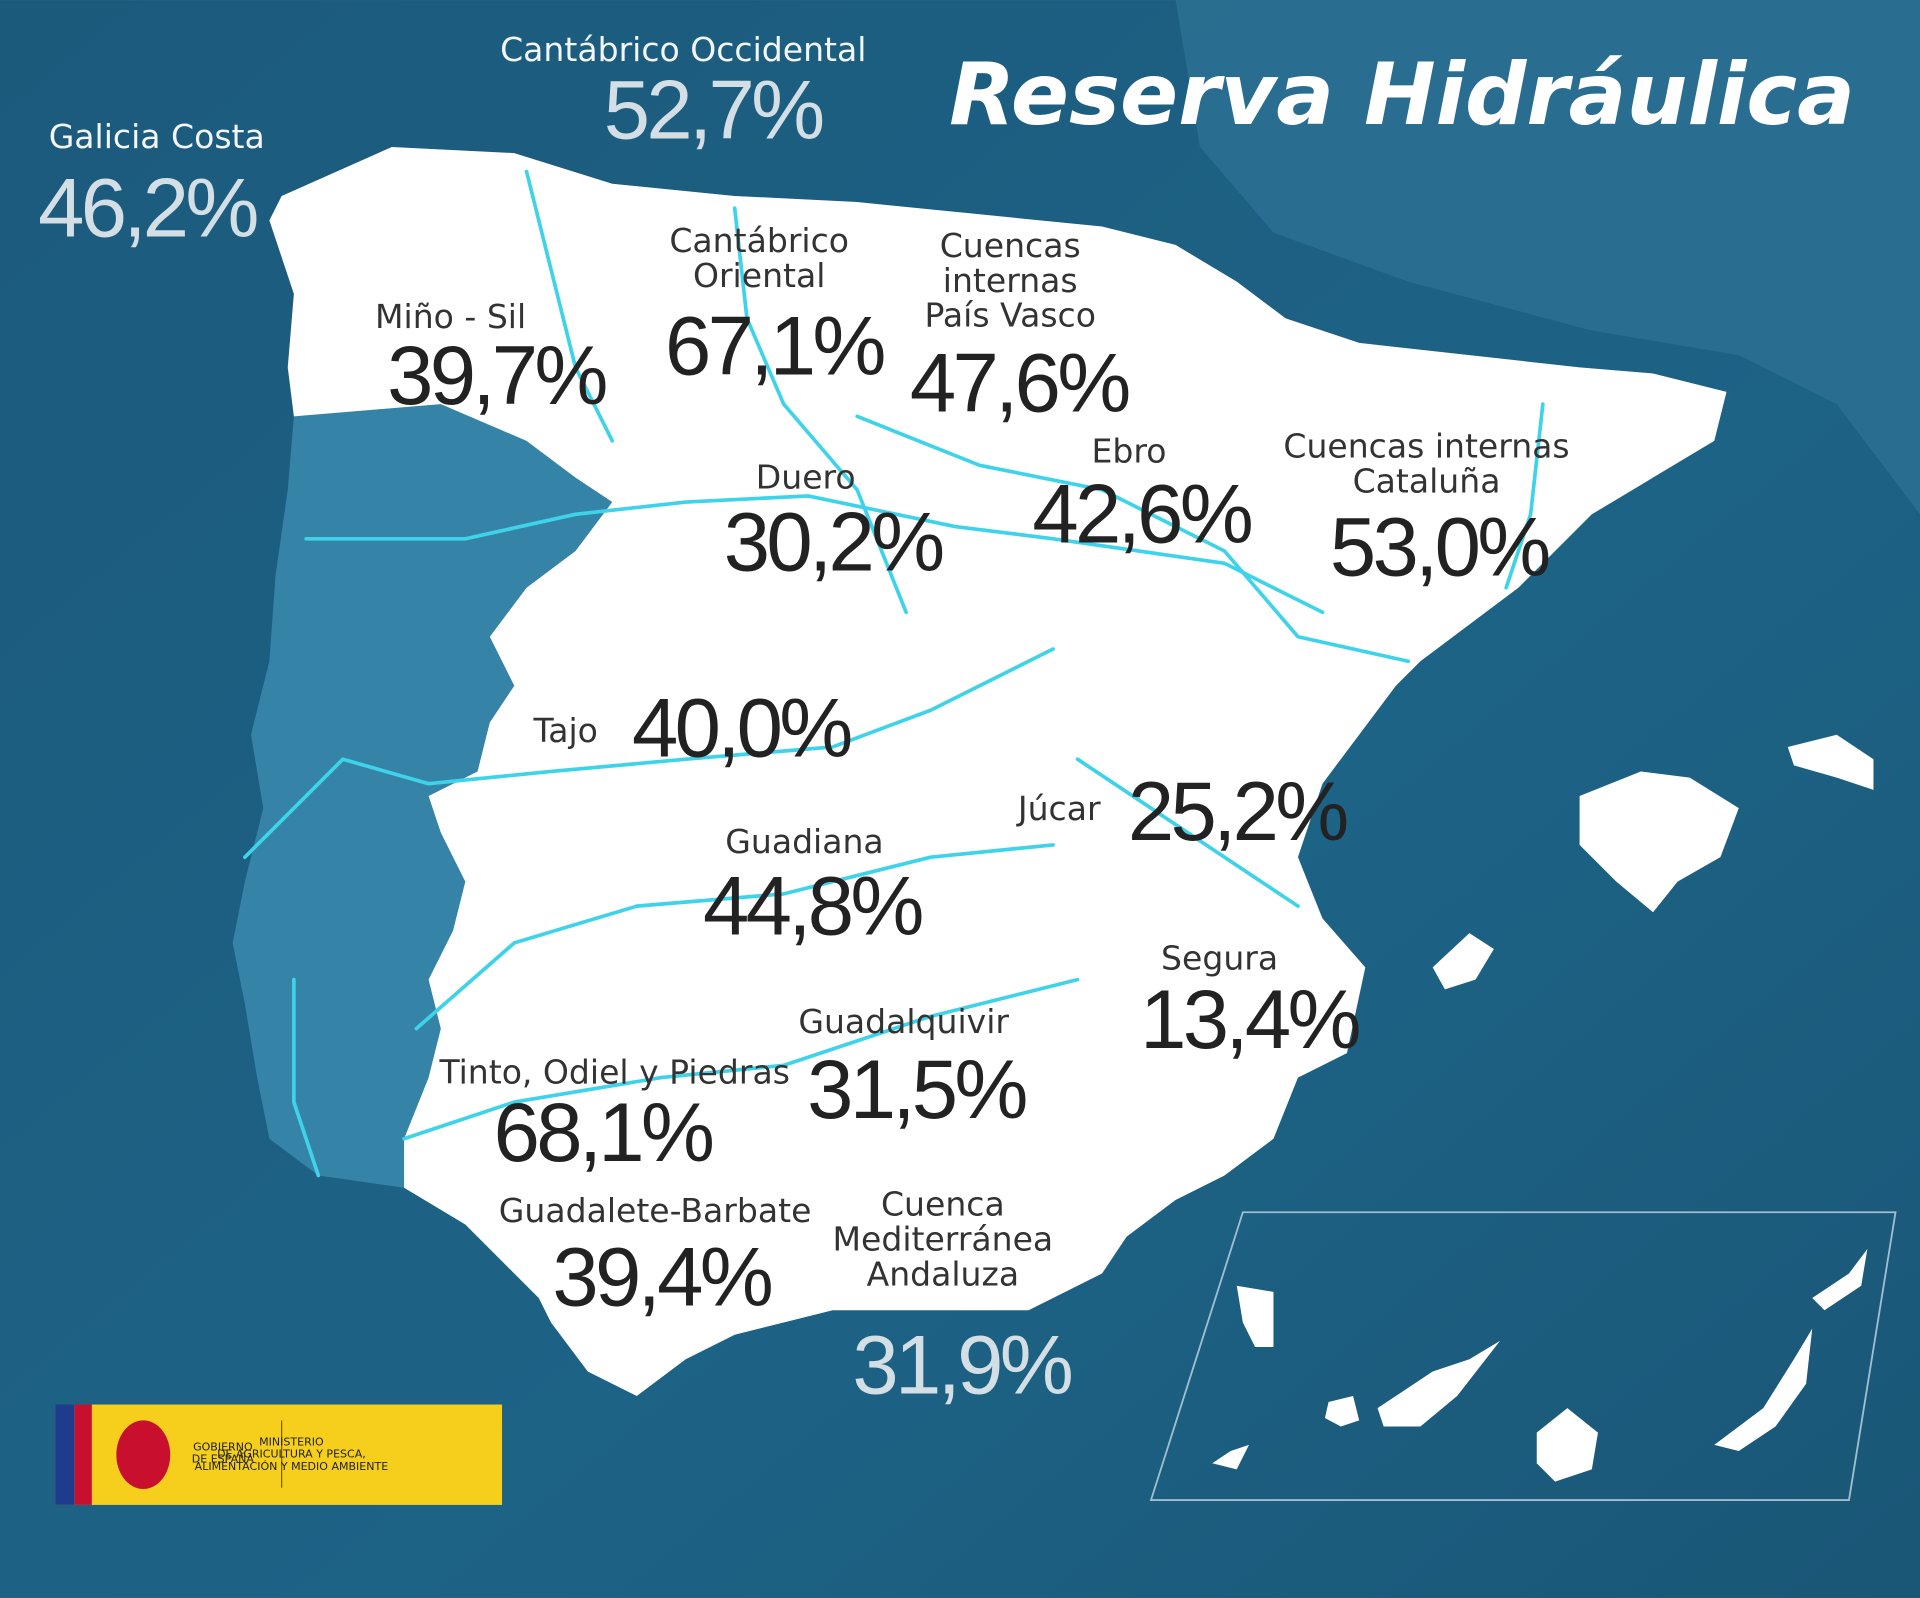 Image resolution: width=1920 pixels, height=1598 pixels. Describe the element at coordinates (1010, 245) in the screenshot. I see `basin-name: Cuencas` at that location.